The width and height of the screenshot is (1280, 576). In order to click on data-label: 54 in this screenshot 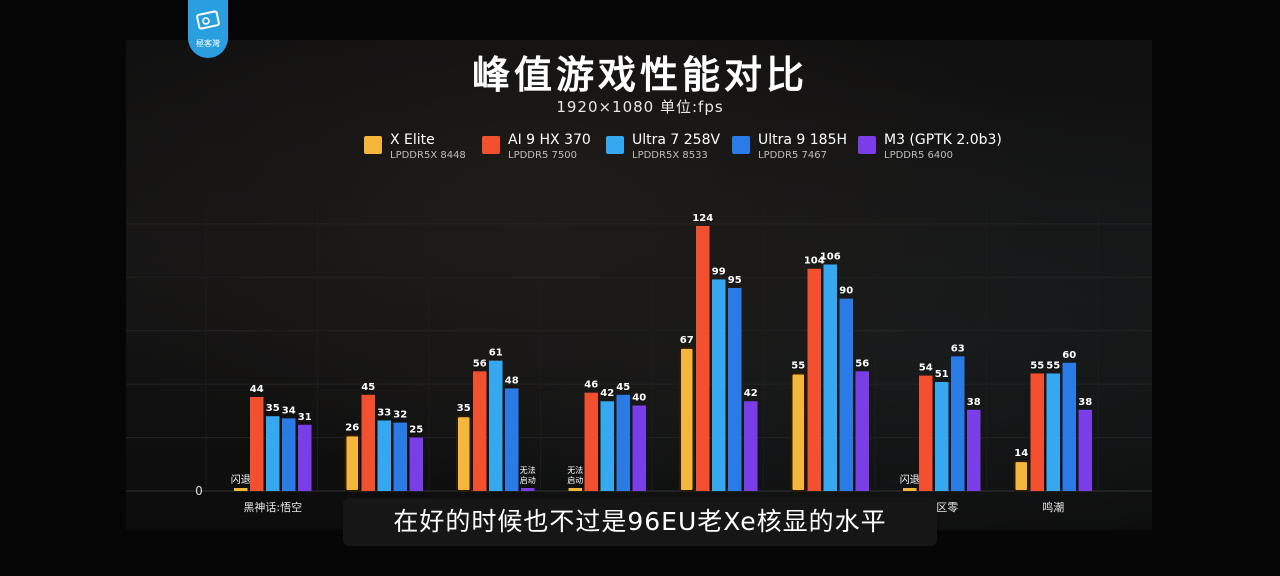, I will do `click(926, 368)`.